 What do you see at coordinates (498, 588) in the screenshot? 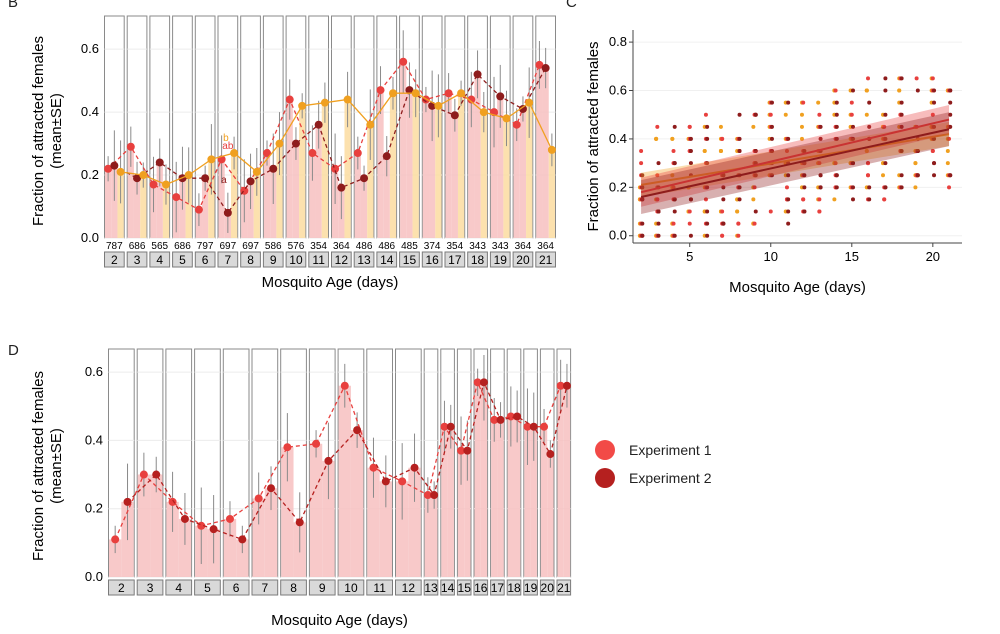
I see `x-tick-label: 17` at bounding box center [498, 588].